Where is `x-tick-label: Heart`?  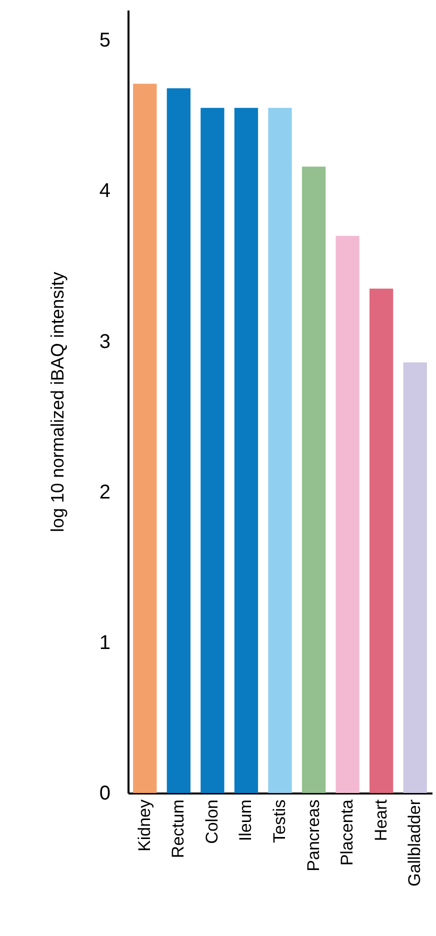 x-tick-label: Heart is located at coordinates (380, 820).